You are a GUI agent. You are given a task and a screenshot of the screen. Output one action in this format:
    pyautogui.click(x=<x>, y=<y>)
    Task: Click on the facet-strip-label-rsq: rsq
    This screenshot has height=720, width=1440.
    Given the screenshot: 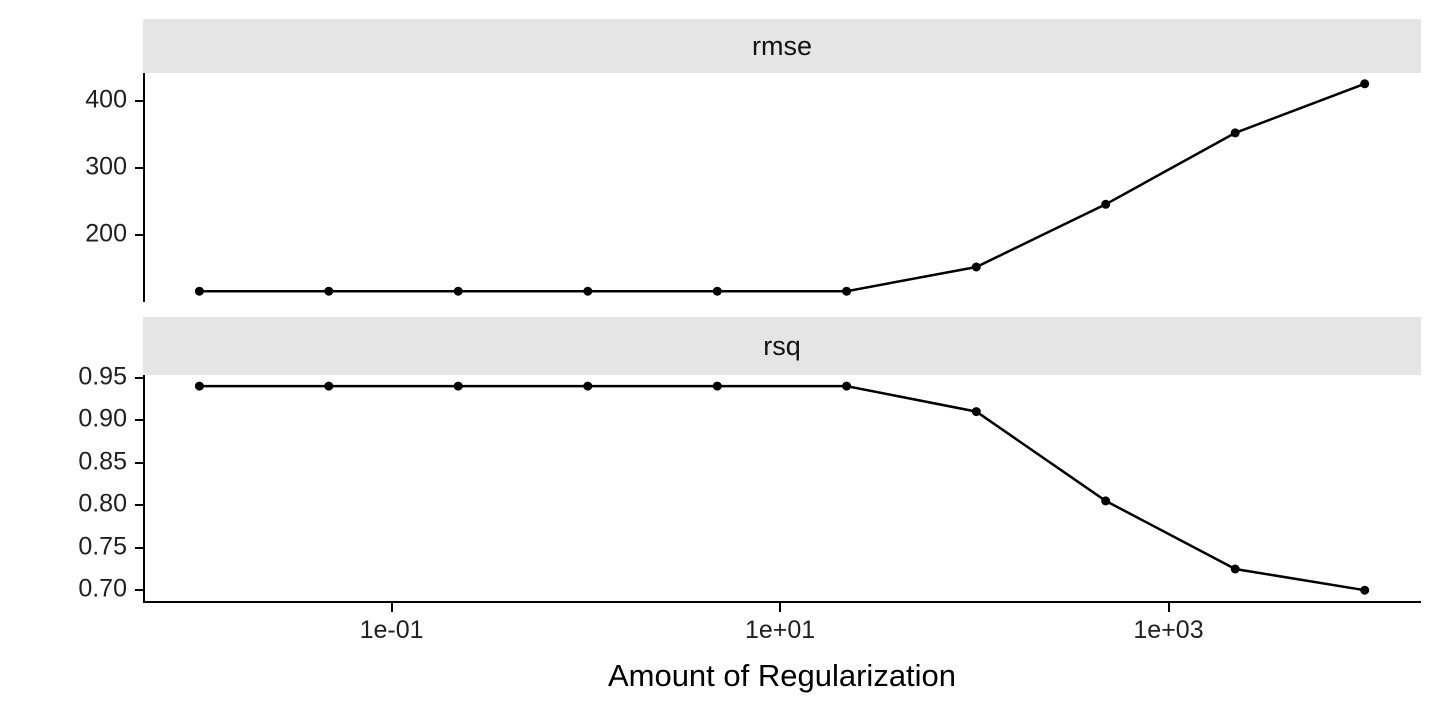 What is the action you would take?
    pyautogui.click(x=782, y=345)
    